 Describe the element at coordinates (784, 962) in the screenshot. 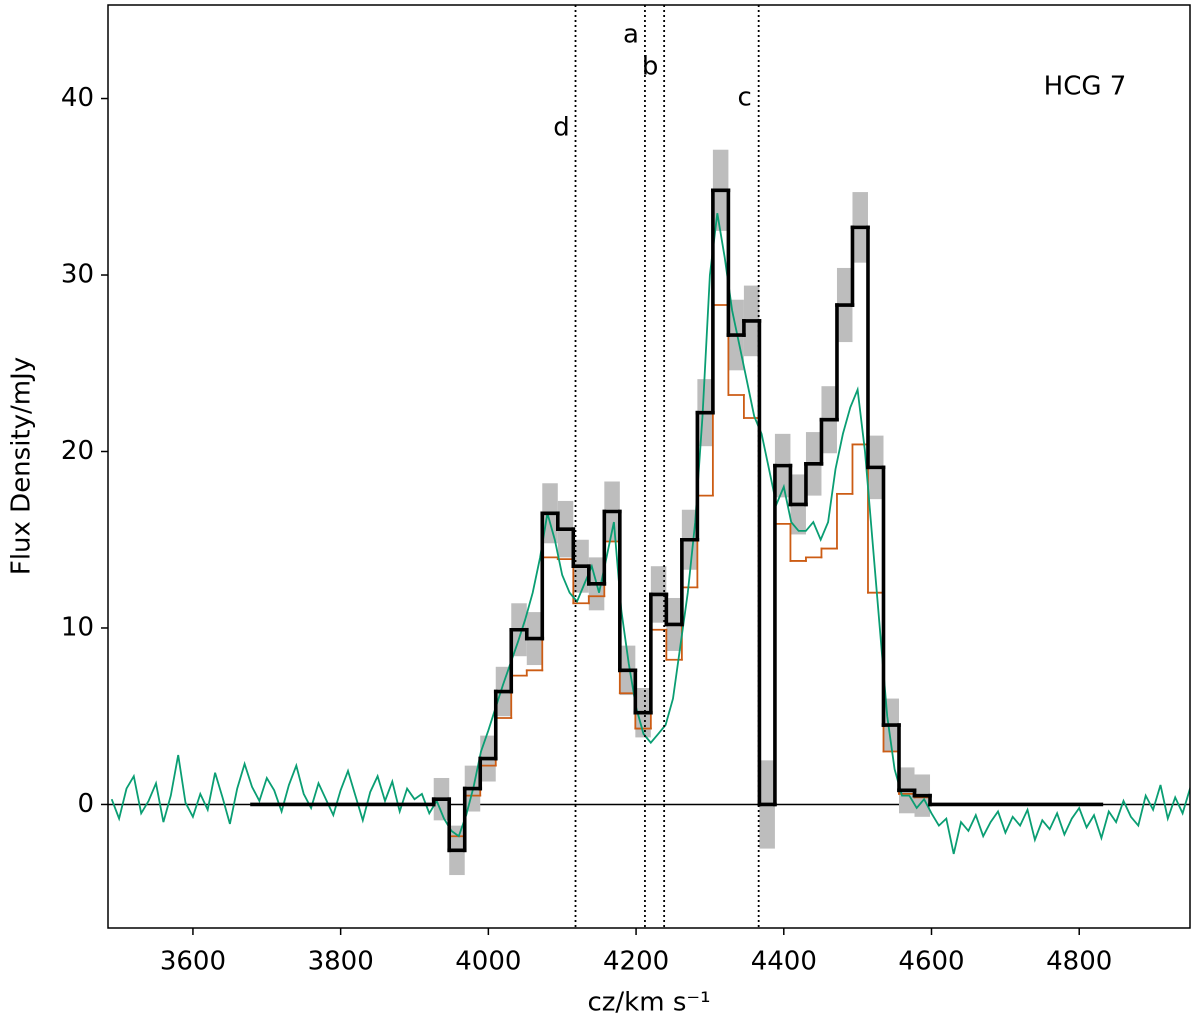

I see `x-tick-label: 4400` at that location.